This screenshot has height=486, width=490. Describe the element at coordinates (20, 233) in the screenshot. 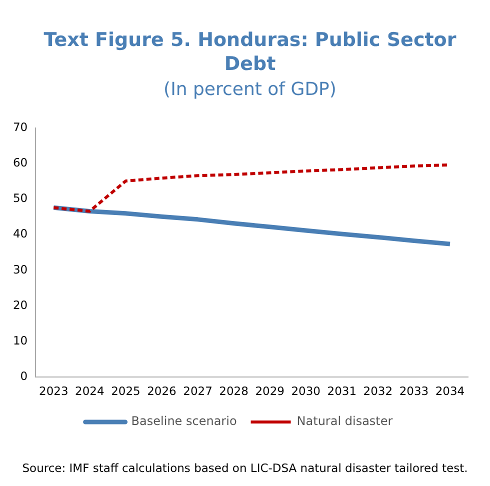

I see `y-tick-label: 40` at that location.